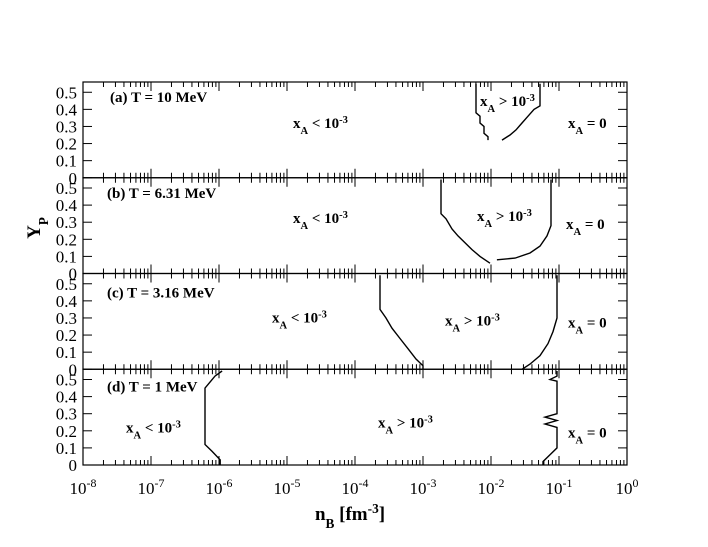  What do you see at coordinates (152, 387) in the screenshot?
I see `panel-title: (d) T = 1 MeV` at bounding box center [152, 387].